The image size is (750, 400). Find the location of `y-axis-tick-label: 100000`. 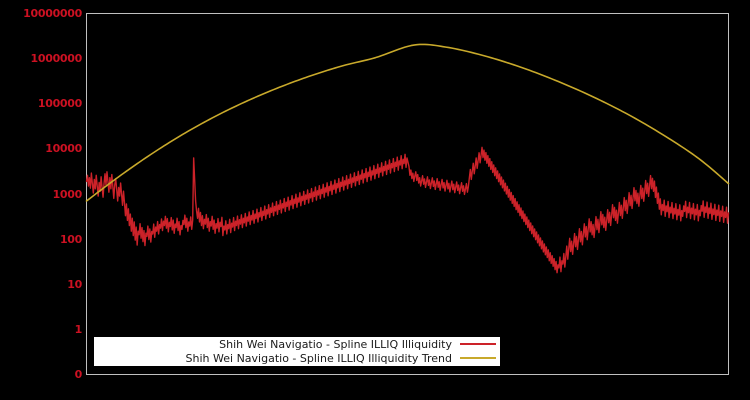

y-axis-tick-label: 100000 is located at coordinates (59, 104).